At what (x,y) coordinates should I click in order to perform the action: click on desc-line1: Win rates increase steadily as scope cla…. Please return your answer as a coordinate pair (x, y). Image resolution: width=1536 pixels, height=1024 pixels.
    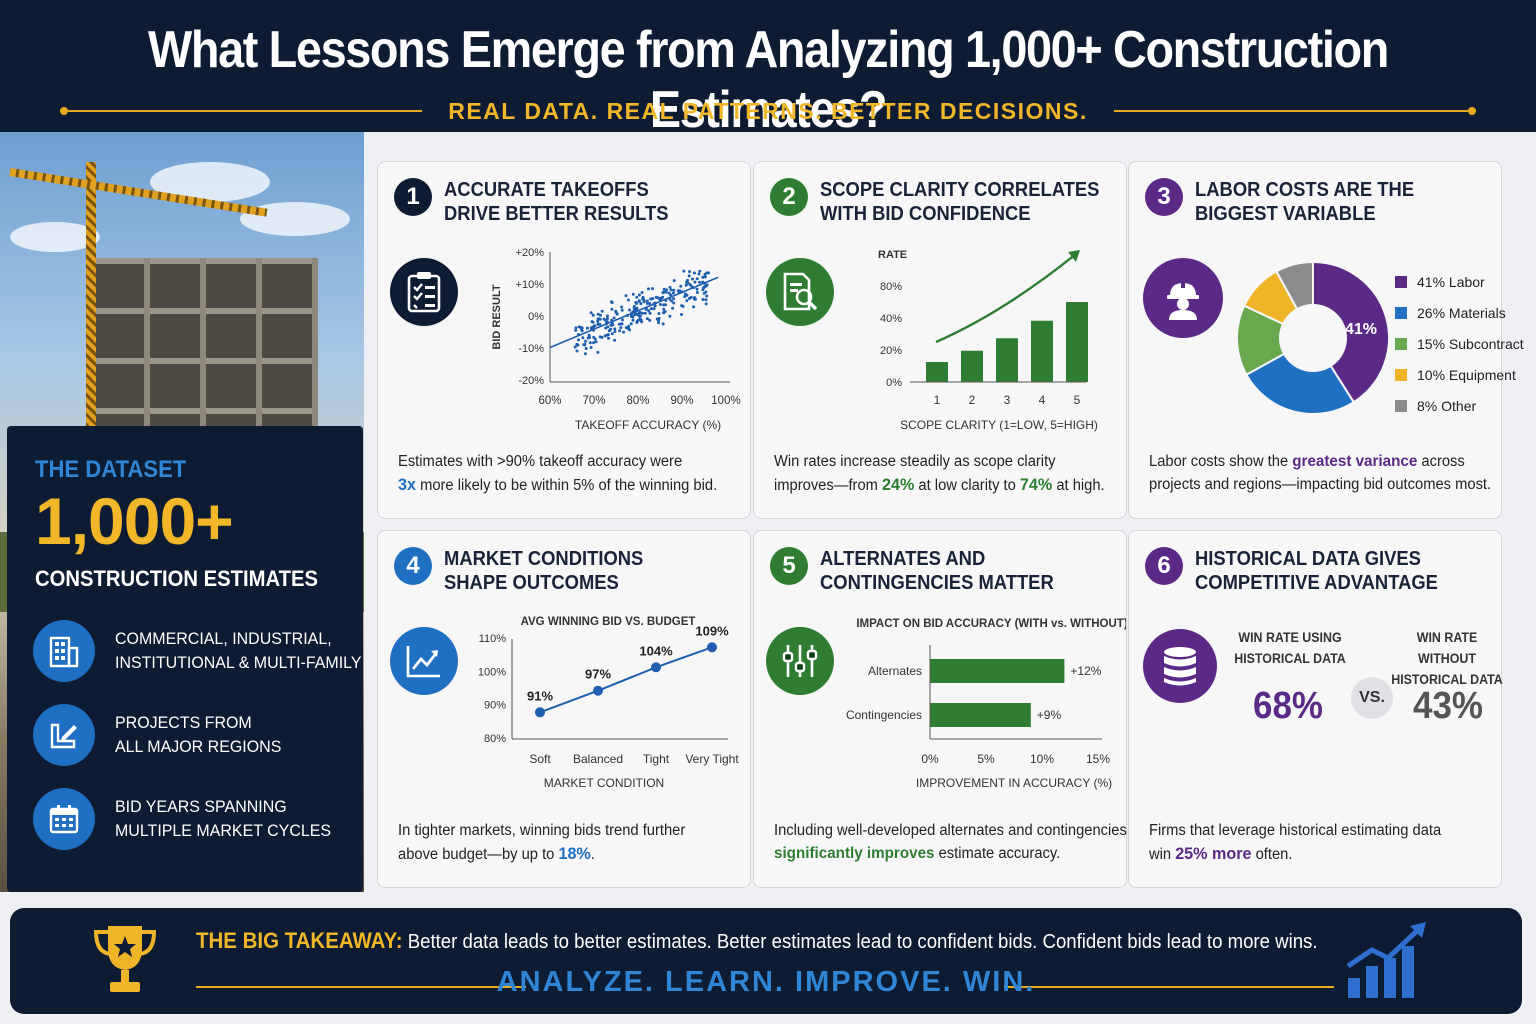
    Looking at the image, I should click on (915, 461).